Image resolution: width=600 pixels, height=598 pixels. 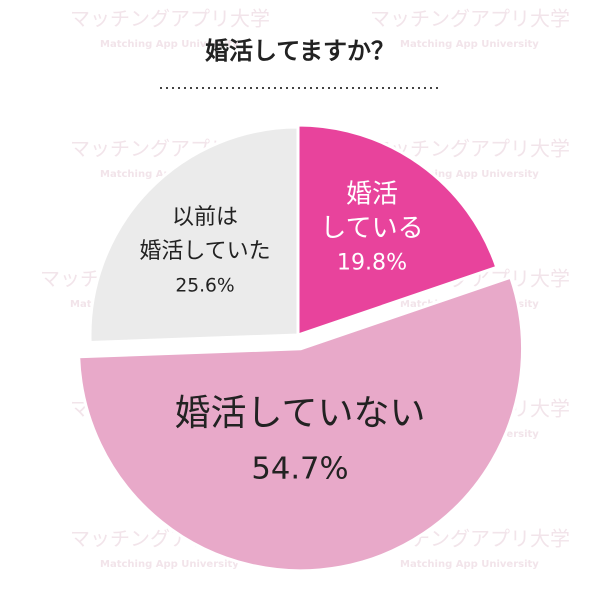 What do you see at coordinates (372, 263) in the screenshot?
I see `value-label: 19.8%` at bounding box center [372, 263].